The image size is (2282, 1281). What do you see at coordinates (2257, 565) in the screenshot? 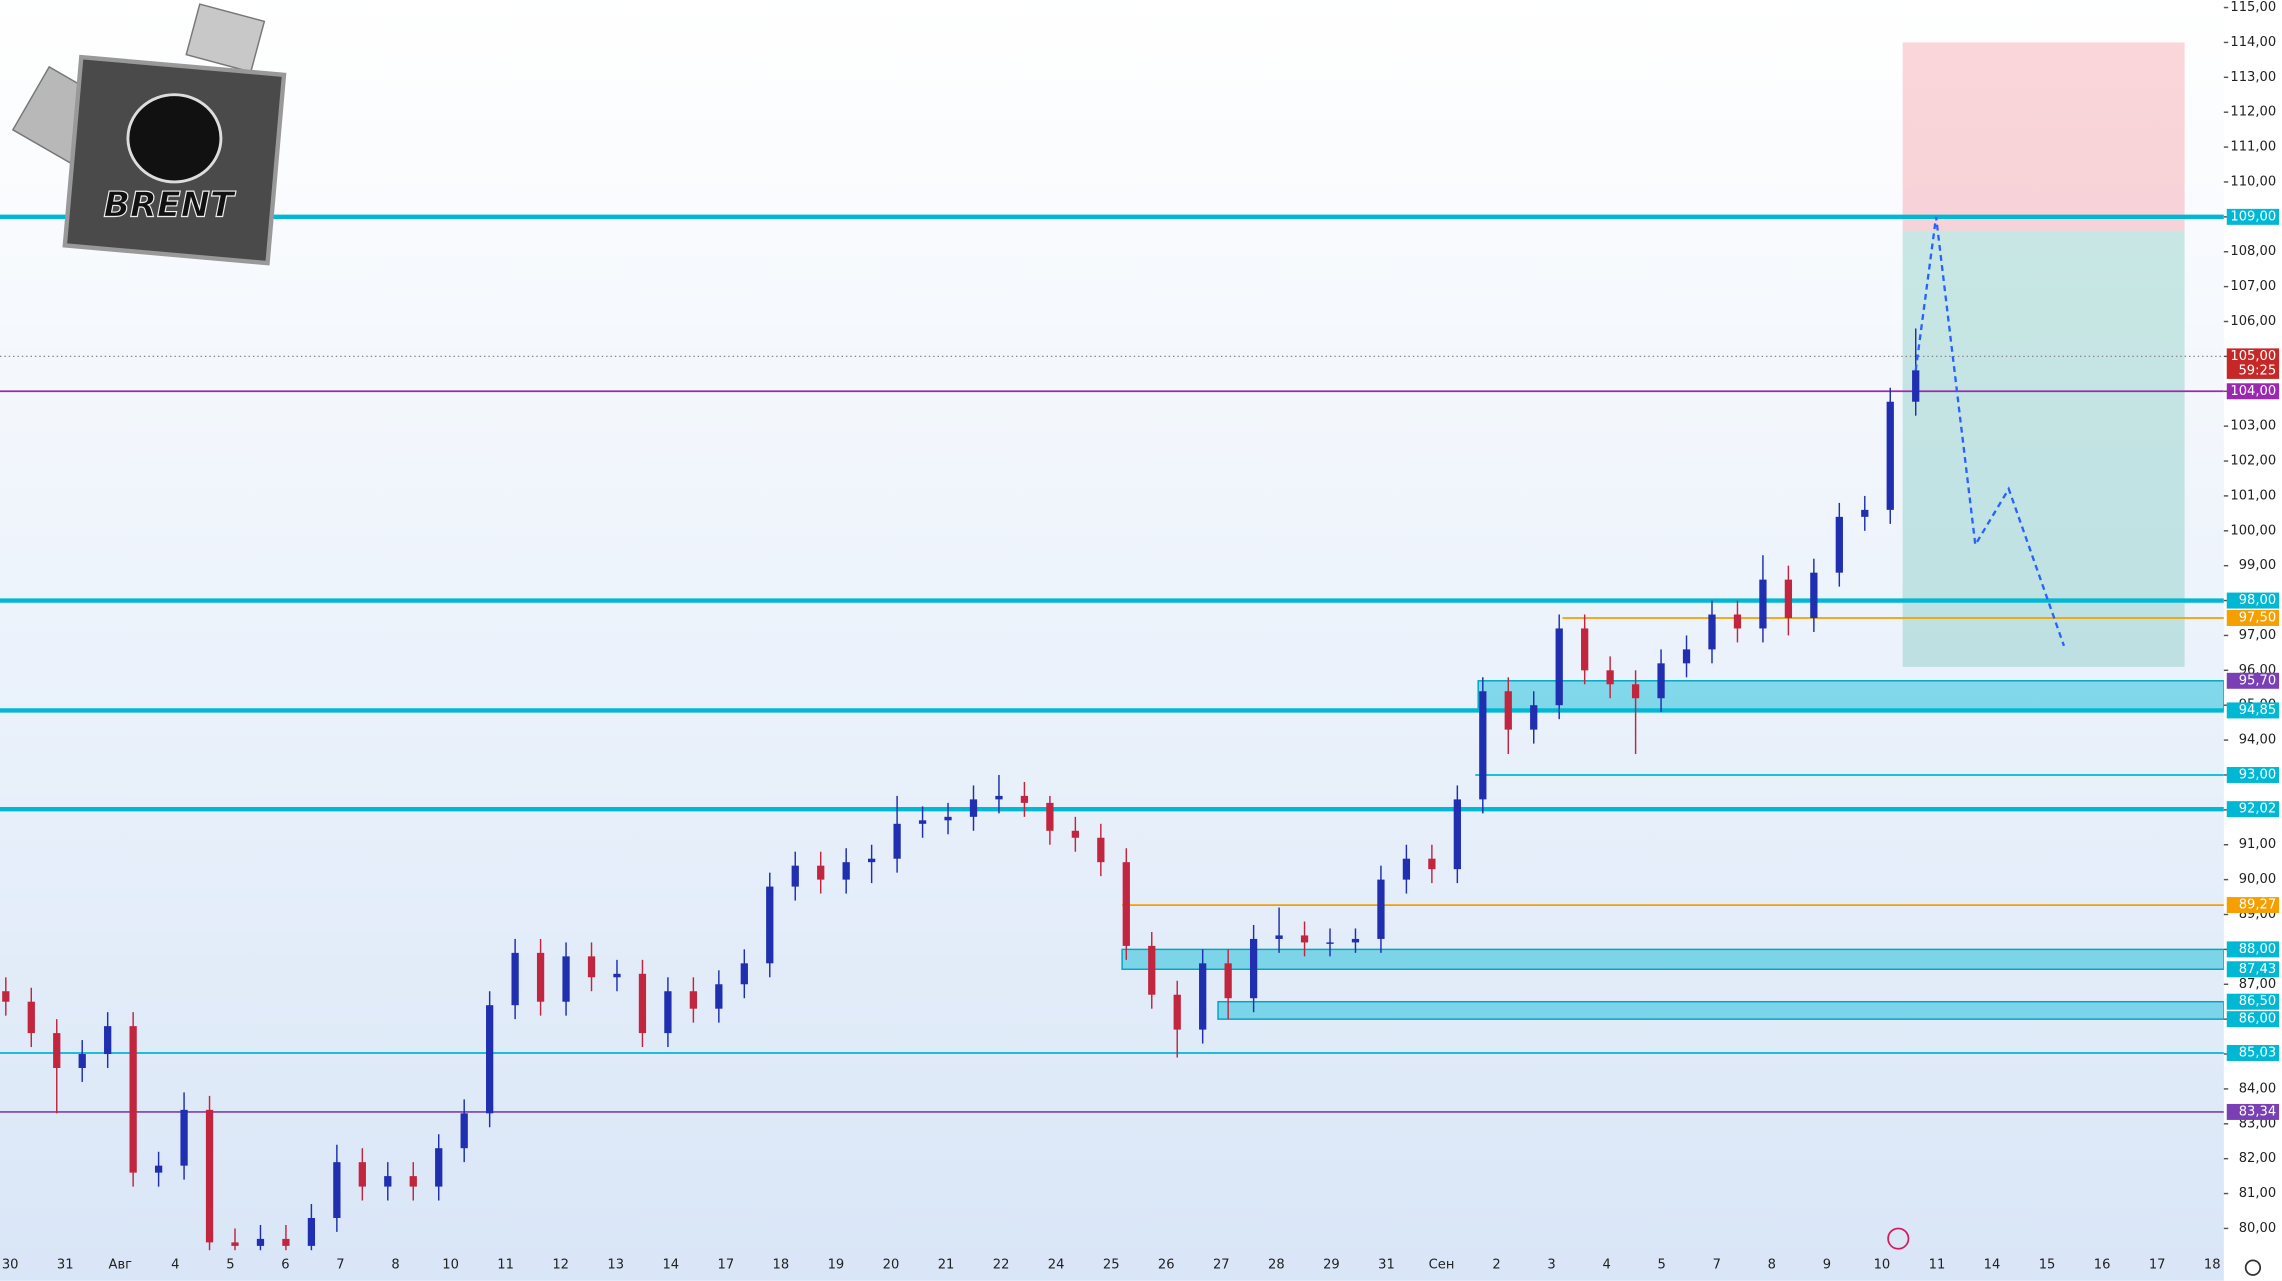
I see `y-tick-label: 99,00` at bounding box center [2257, 565].